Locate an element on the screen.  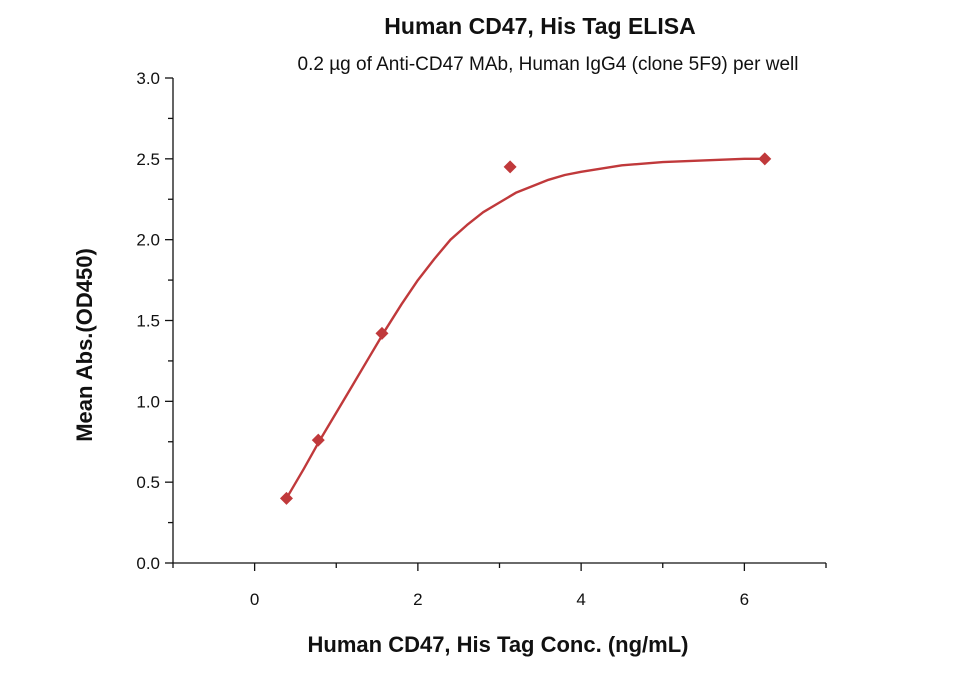
x-tick-label: 0 is located at coordinates (254, 599).